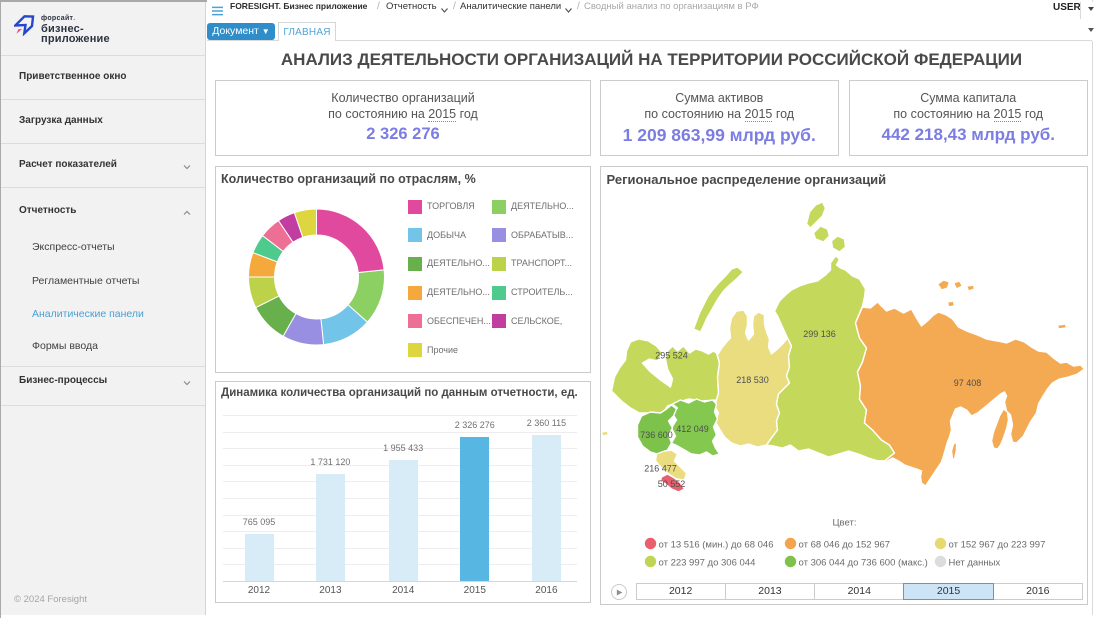 Image resolution: width=1100 pixels, height=618 pixels. Describe the element at coordinates (692, 429) in the screenshot. I see `svg-text: 412 049` at that location.